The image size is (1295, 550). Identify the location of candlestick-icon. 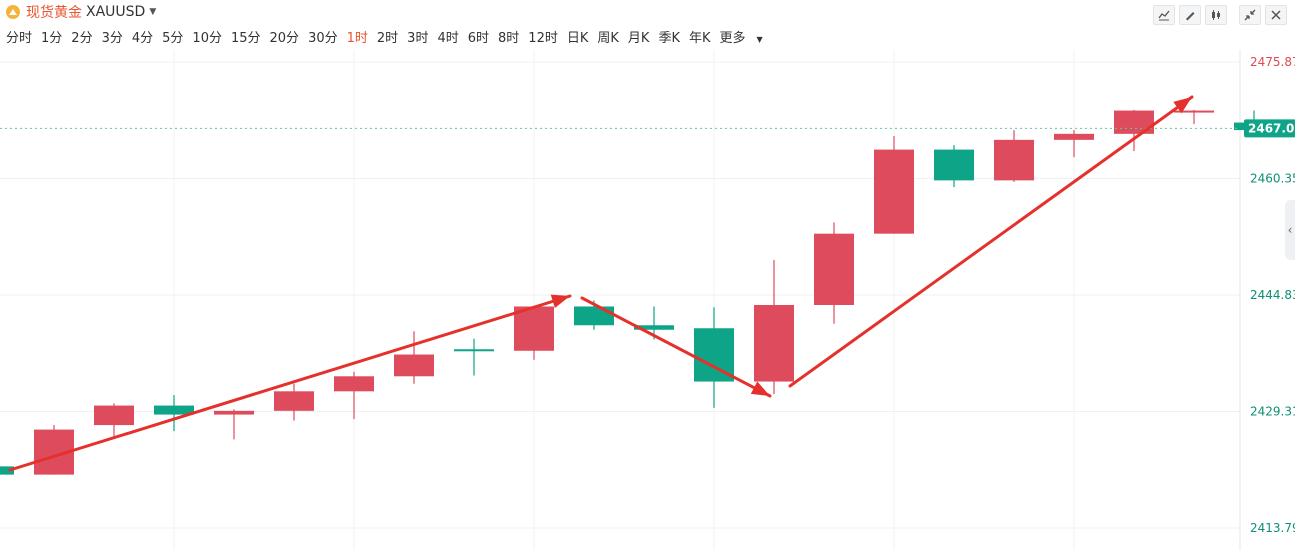
(1216, 15).